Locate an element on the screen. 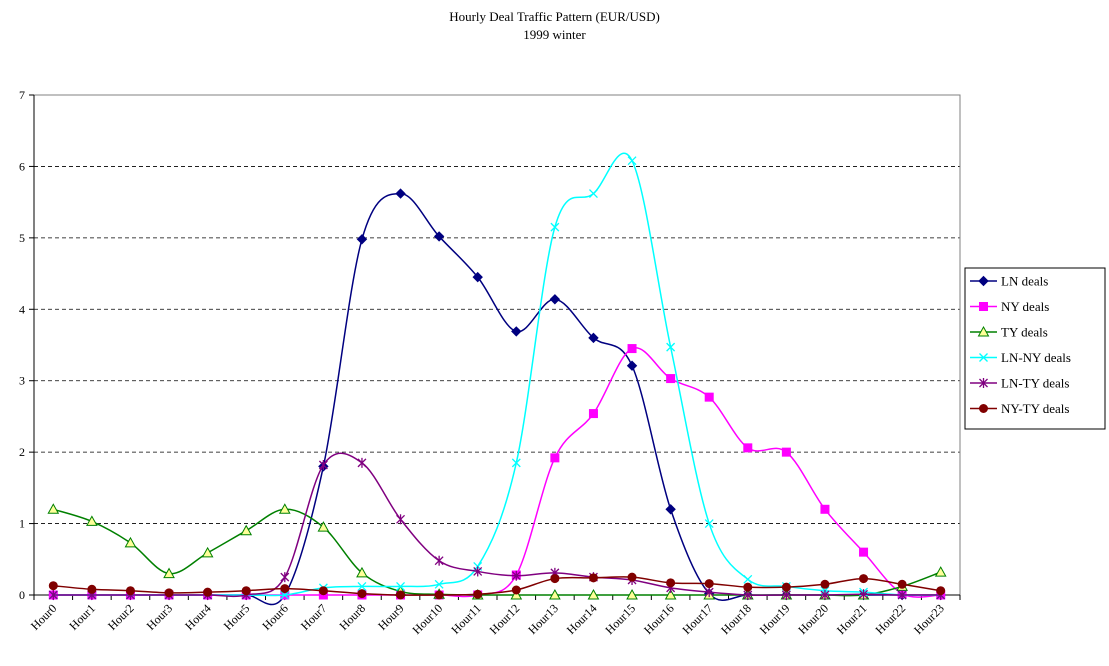 This screenshot has height=666, width=1109. chart-title: Hourly Deal Traffic Pattern (EUR/USD) is located at coordinates (554, 16).